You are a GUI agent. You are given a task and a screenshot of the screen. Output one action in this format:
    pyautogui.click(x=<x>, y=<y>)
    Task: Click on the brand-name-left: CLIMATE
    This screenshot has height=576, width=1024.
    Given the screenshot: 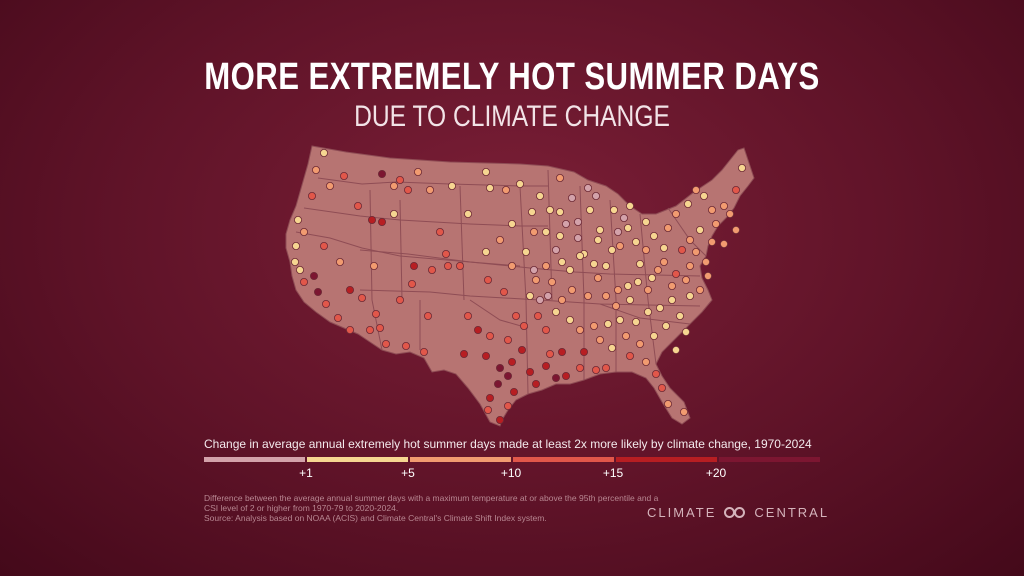 What is the action you would take?
    pyautogui.click(x=682, y=512)
    